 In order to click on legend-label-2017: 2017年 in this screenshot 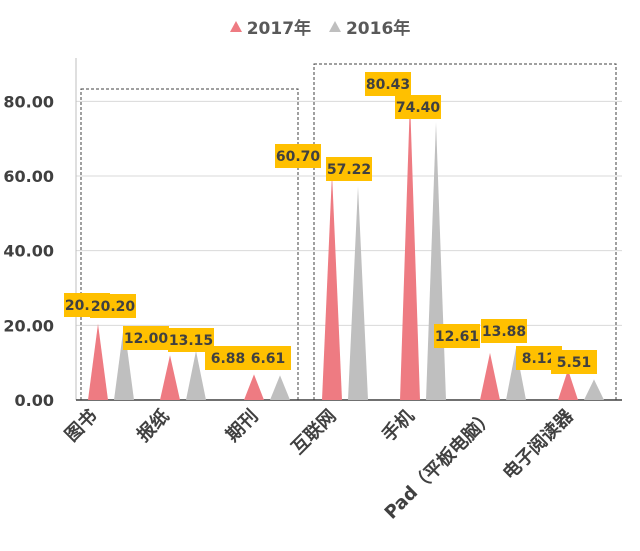, I will do `click(279, 29)`.